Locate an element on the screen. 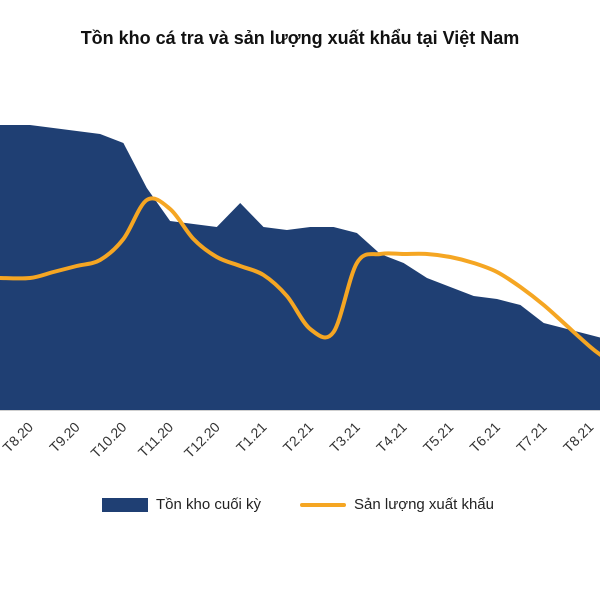 The width and height of the screenshot is (600, 600). x-tick-label: T9.20 is located at coordinates (64, 437).